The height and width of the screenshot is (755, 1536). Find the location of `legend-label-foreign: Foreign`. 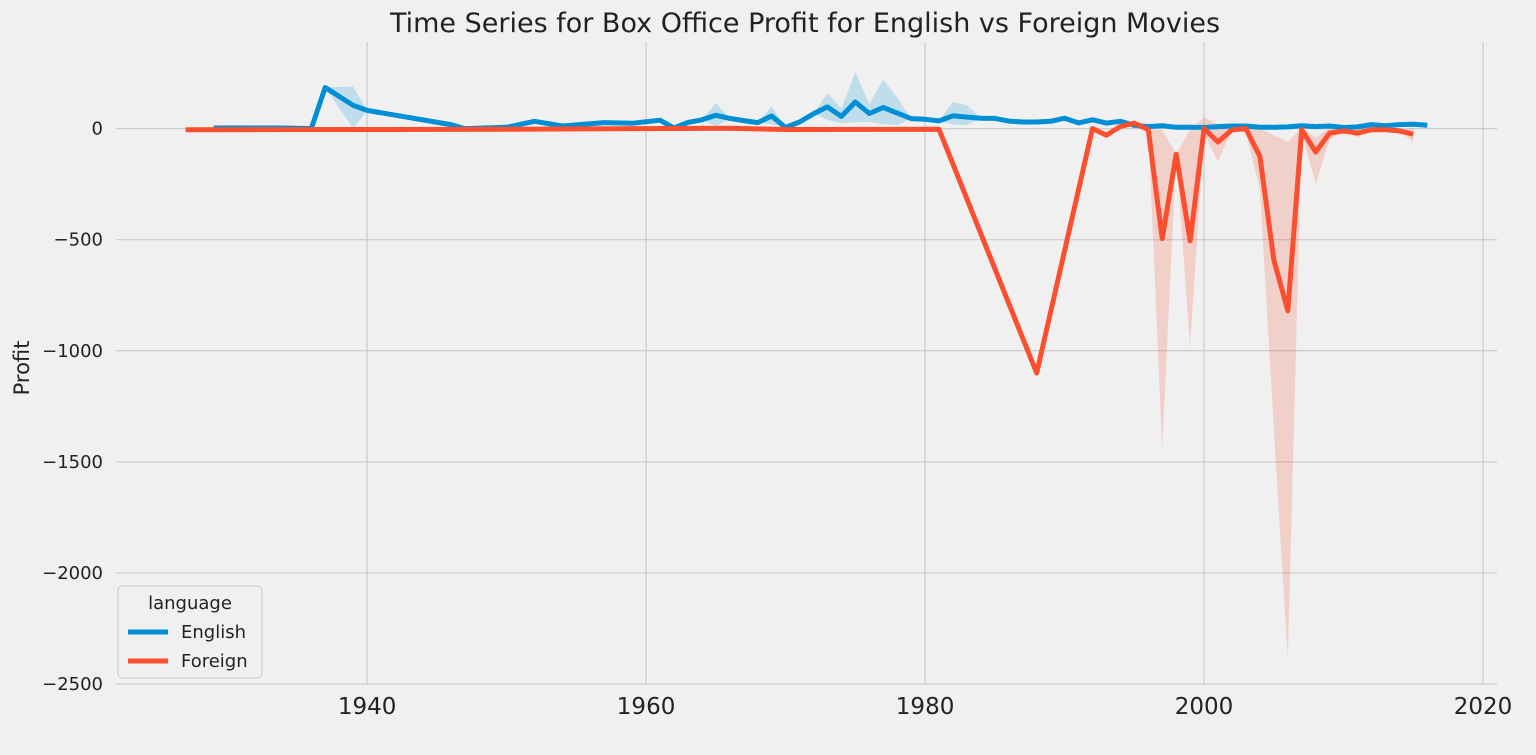

legend-label-foreign: Foreign is located at coordinates (214, 661).